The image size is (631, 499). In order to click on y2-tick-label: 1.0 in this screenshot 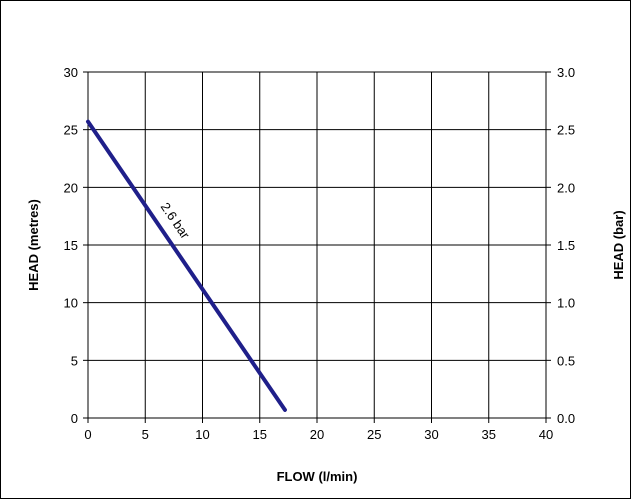, I will do `click(566, 303)`.